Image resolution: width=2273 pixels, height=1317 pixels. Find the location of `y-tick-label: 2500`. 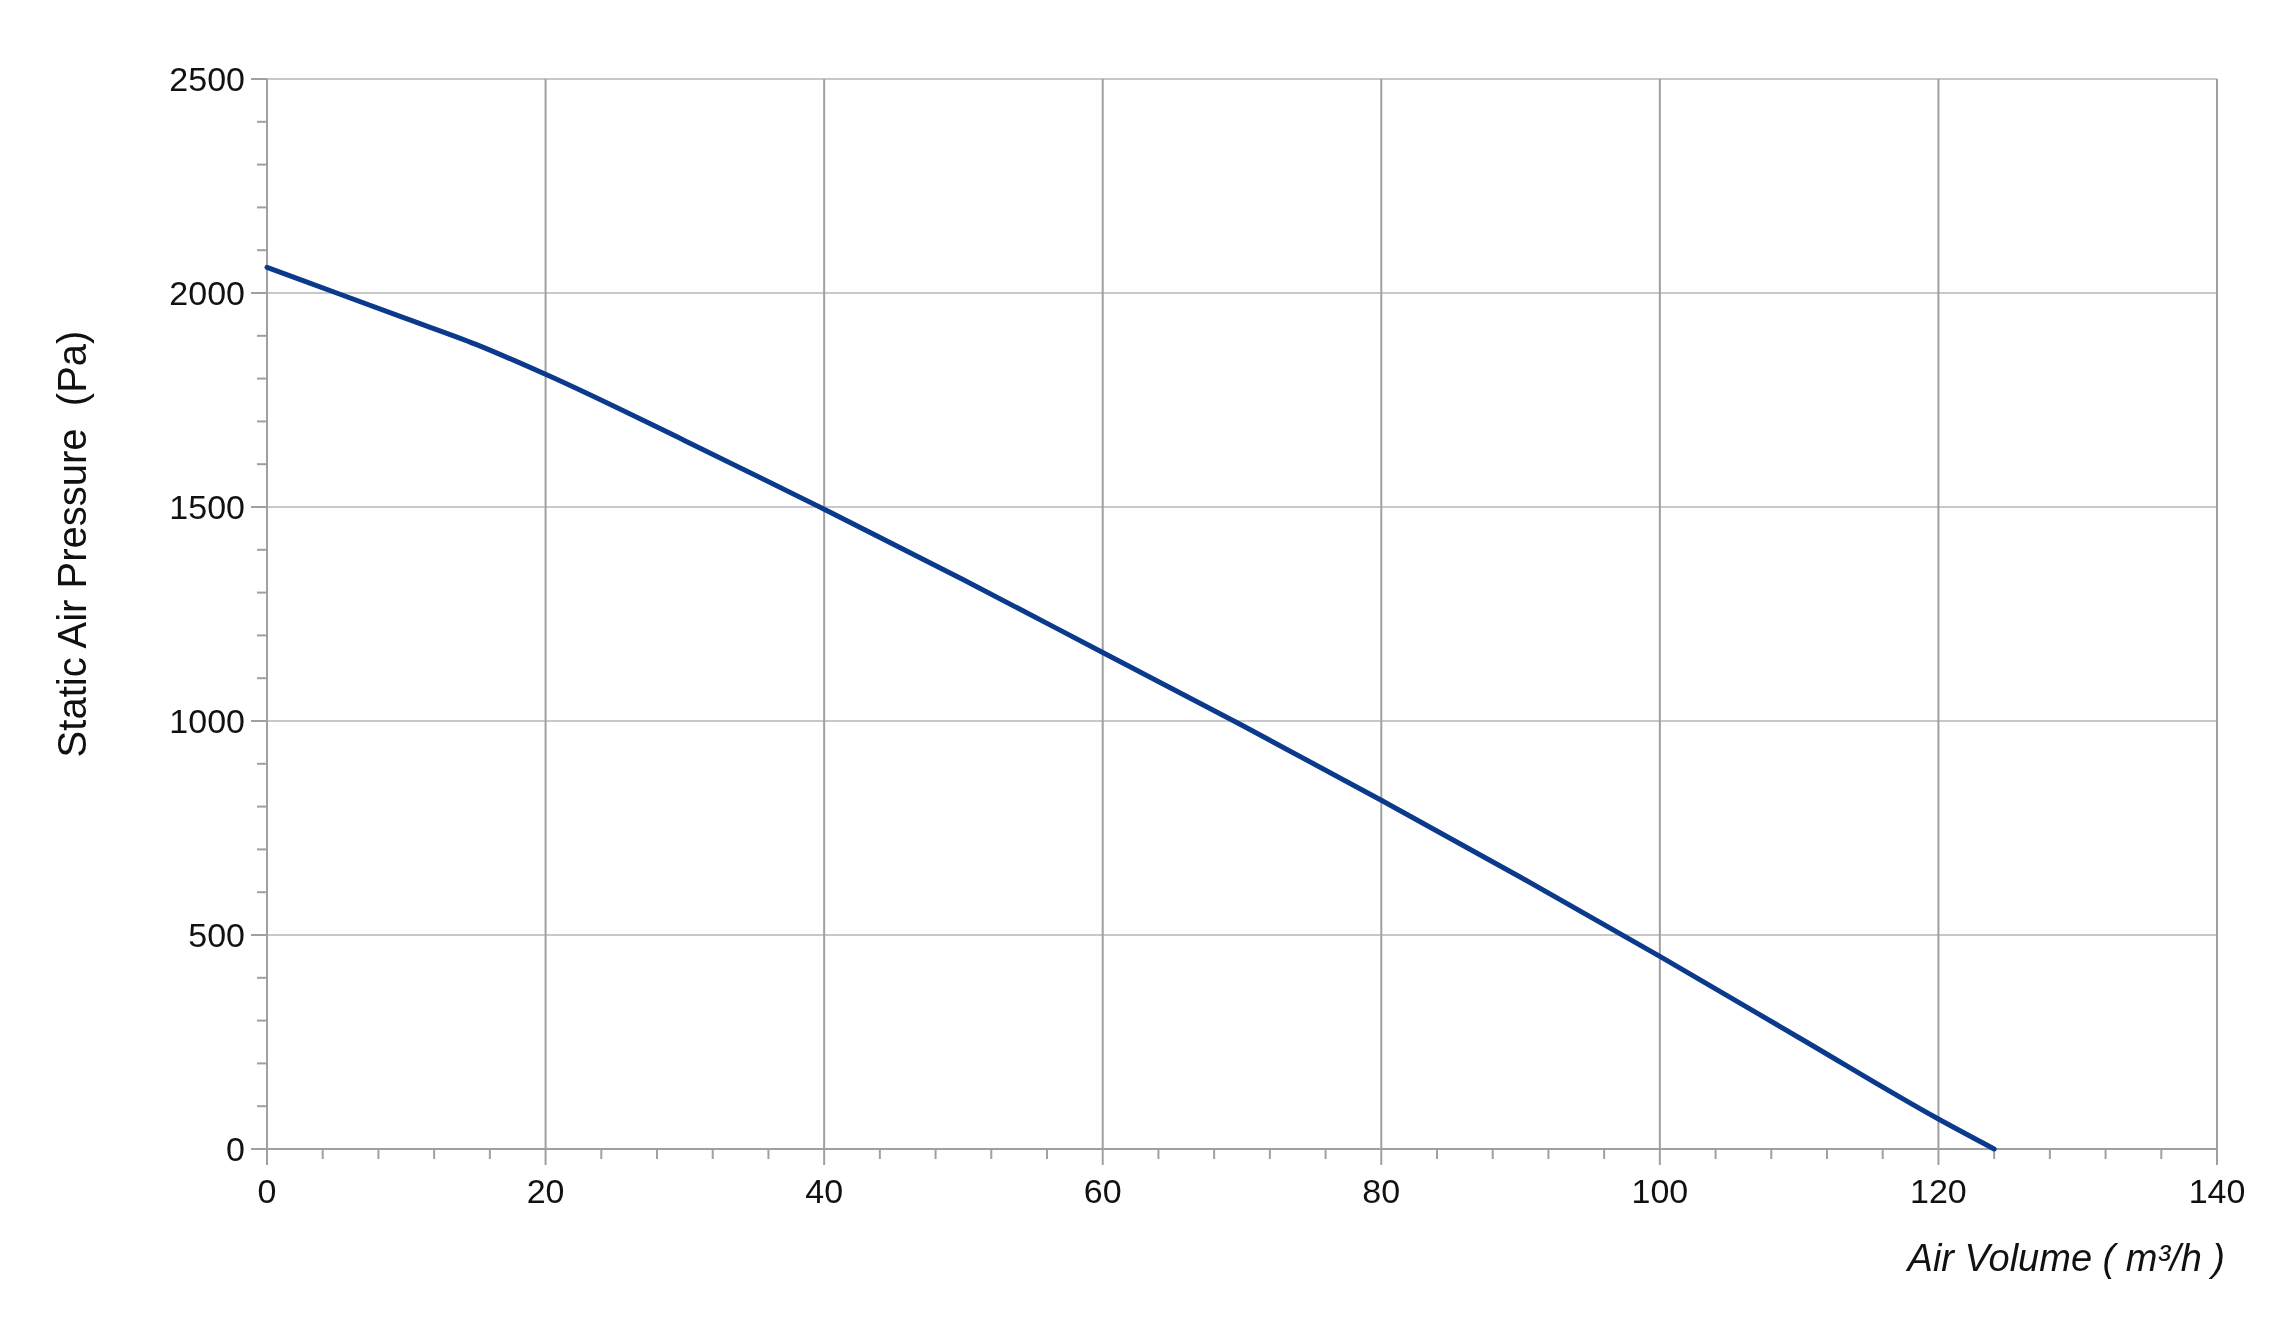

y-tick-label: 2500 is located at coordinates (207, 78).